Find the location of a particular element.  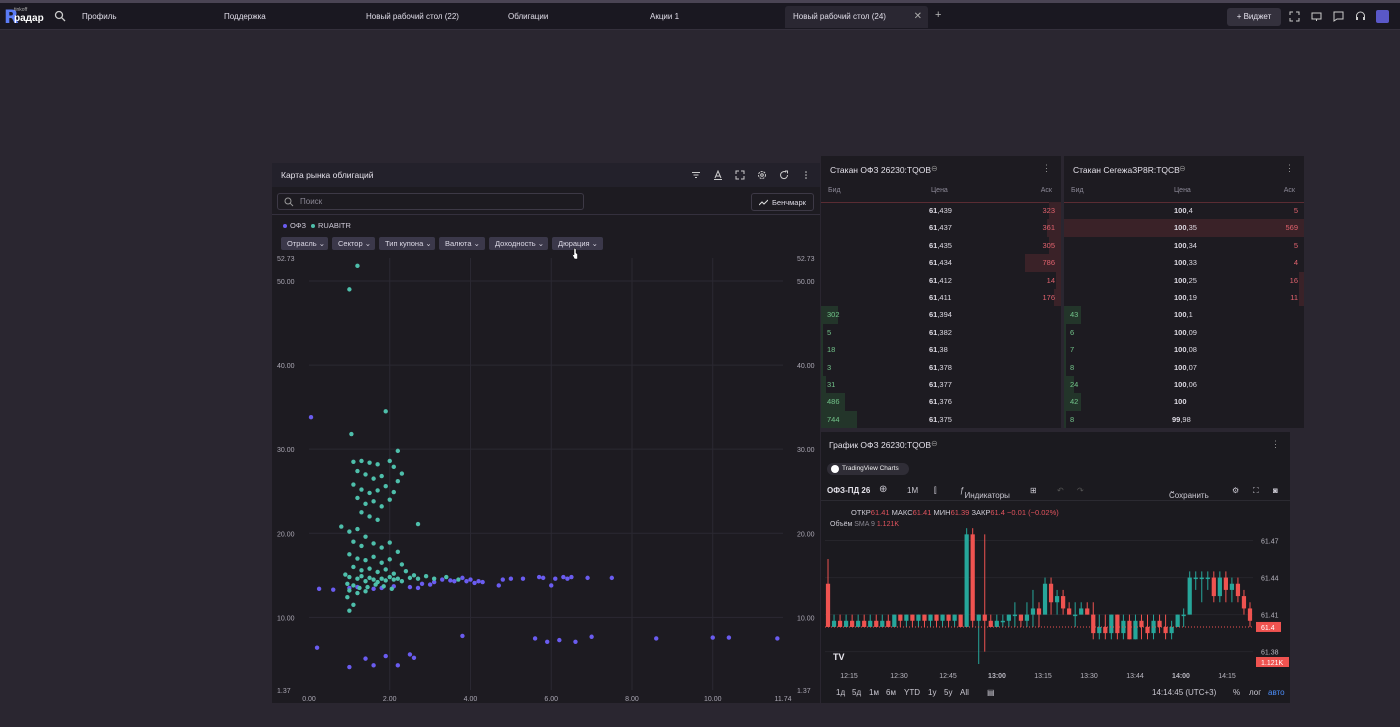

orderbook-row: 744 61,375 is located at coordinates (941, 419).